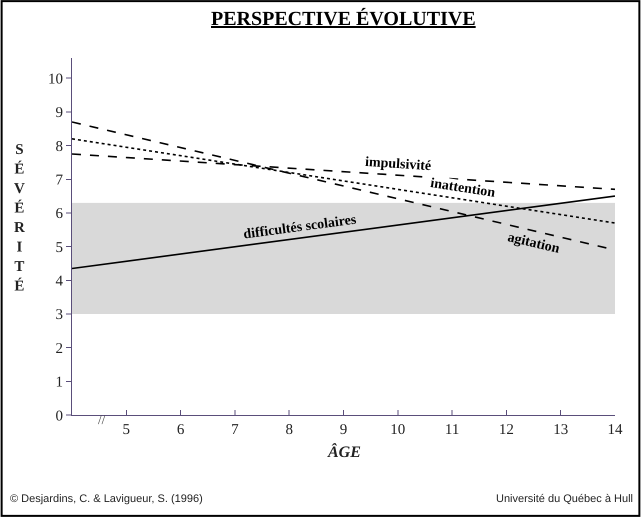 This screenshot has height=517, width=641. What do you see at coordinates (59, 248) in the screenshot?
I see `y-tick-label: 5` at bounding box center [59, 248].